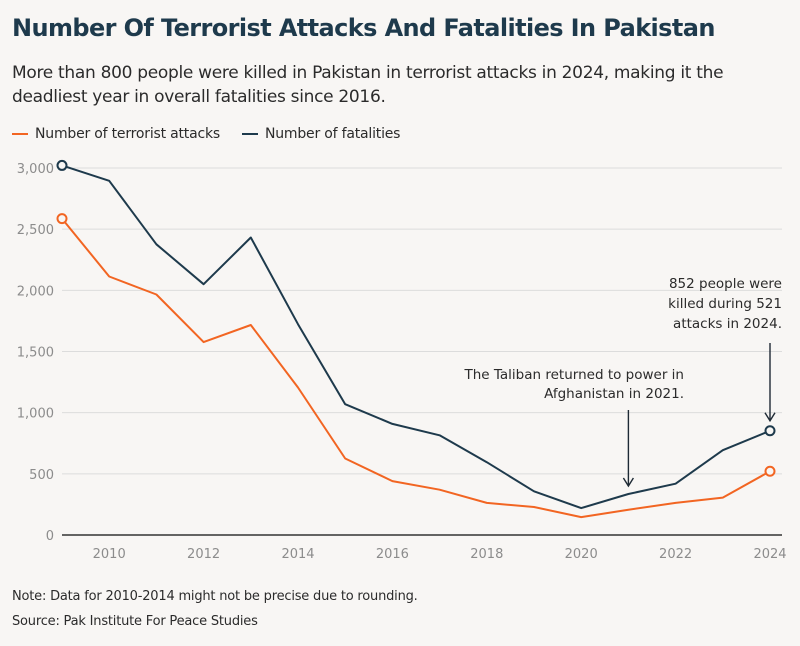  Describe the element at coordinates (249, 134) in the screenshot. I see `legend-swatch-fatalities` at that location.